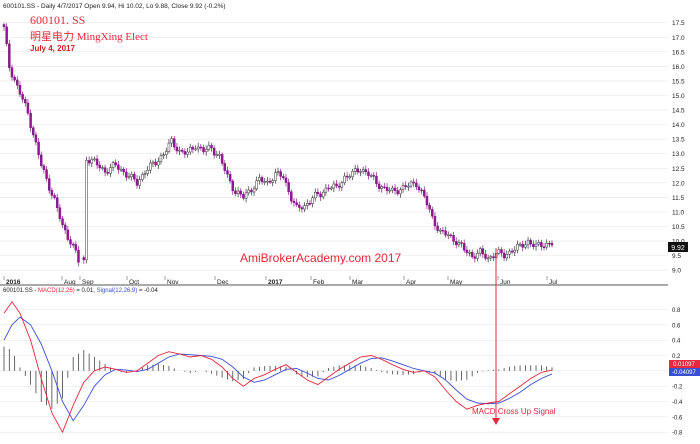 This screenshot has width=700, height=444. Describe the element at coordinates (678, 154) in the screenshot. I see `price-y-tick-label: 13.0` at that location.